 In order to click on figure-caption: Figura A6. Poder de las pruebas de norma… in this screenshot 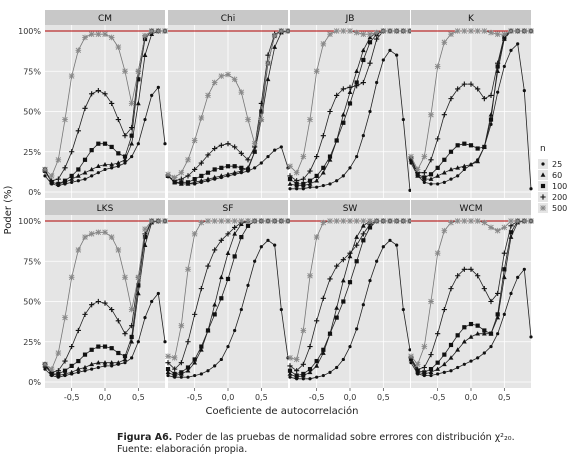, I will do `click(347, 444)`.